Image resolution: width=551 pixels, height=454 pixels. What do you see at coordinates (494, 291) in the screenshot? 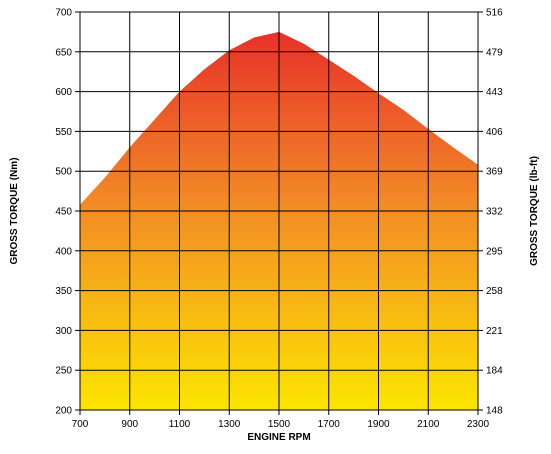
I see `right-y-tick-label: 258` at bounding box center [494, 291].